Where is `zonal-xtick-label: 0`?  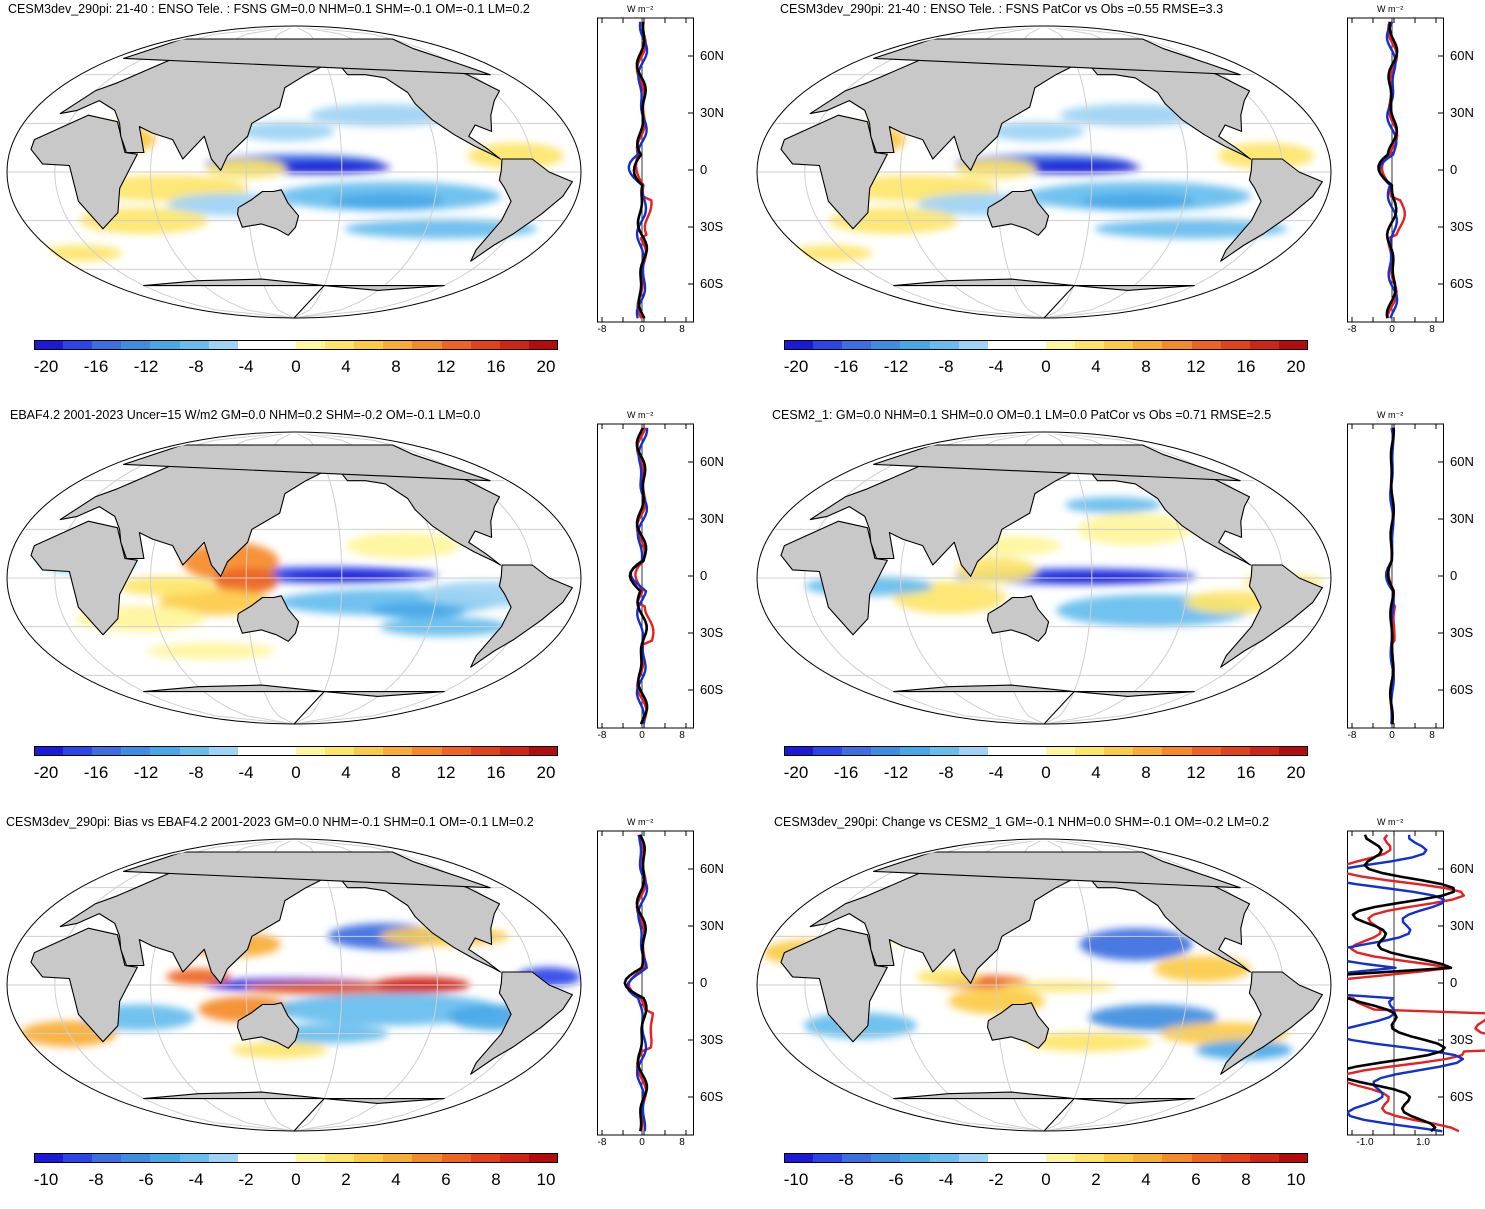
zonal-xtick-label: 0 is located at coordinates (1392, 329).